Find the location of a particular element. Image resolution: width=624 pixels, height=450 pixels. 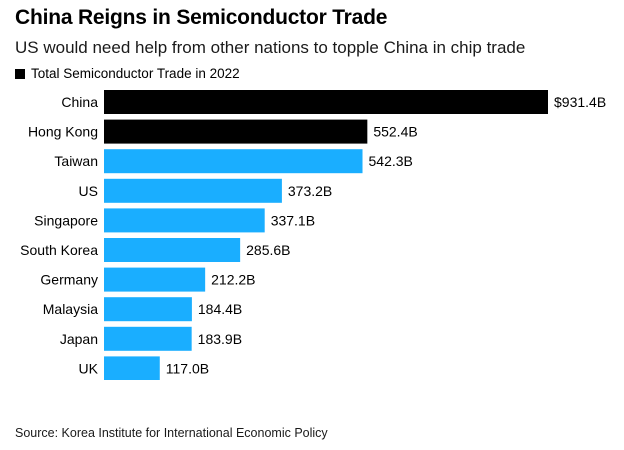

bar-us is located at coordinates (193, 190).